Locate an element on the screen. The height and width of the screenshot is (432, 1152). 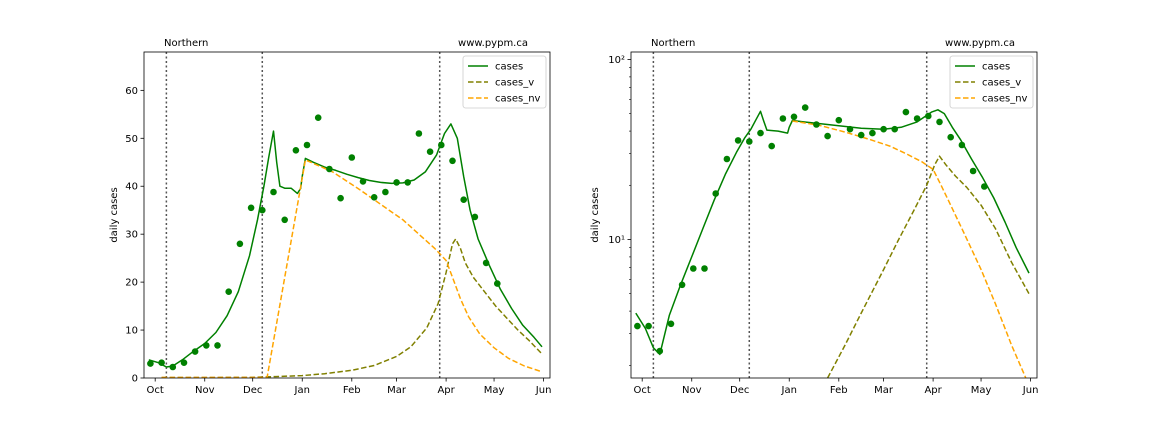
x-tick-label: May is located at coordinates (981, 390).